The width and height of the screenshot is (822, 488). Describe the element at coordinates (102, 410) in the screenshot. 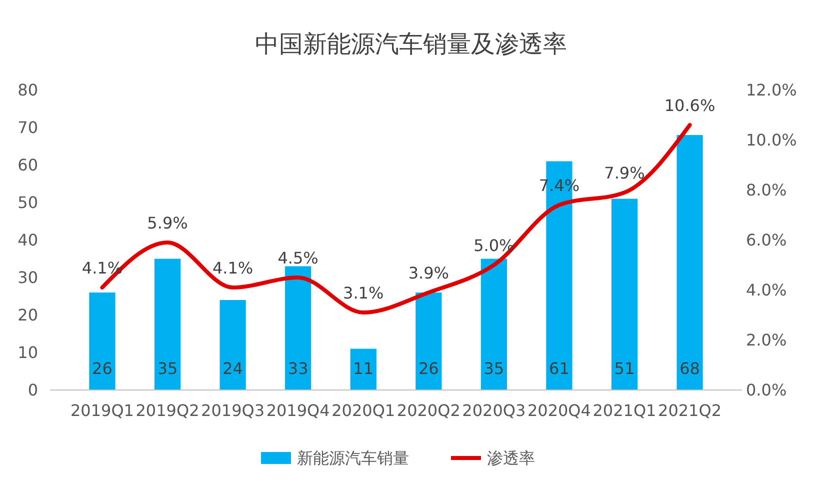

I see `x-tick-label: 2019Q1` at that location.